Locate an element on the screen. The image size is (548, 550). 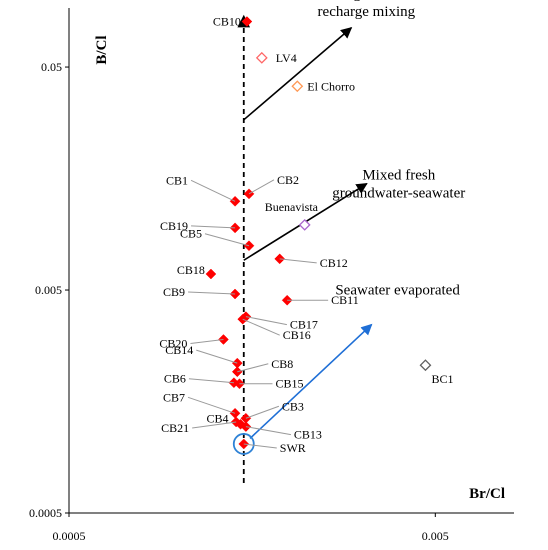
trend-annotation: Thermal groundwater-recharge mixing is located at coordinates (366, 10).